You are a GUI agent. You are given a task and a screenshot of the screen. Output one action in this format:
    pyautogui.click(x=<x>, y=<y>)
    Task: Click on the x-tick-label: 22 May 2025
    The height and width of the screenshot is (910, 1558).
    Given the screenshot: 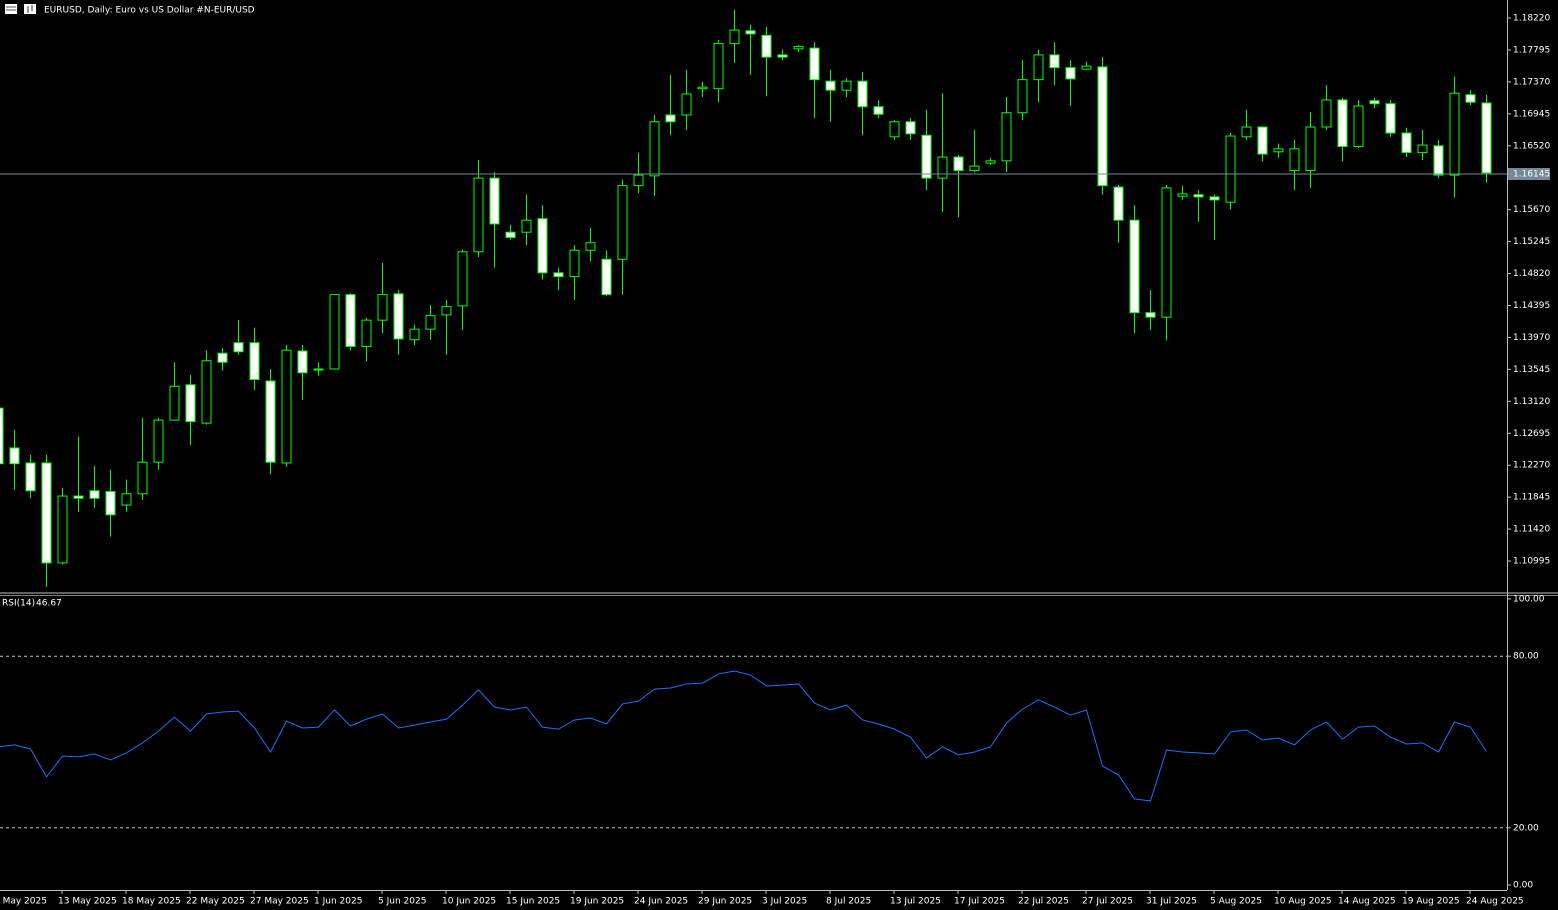 What is the action you would take?
    pyautogui.click(x=215, y=902)
    